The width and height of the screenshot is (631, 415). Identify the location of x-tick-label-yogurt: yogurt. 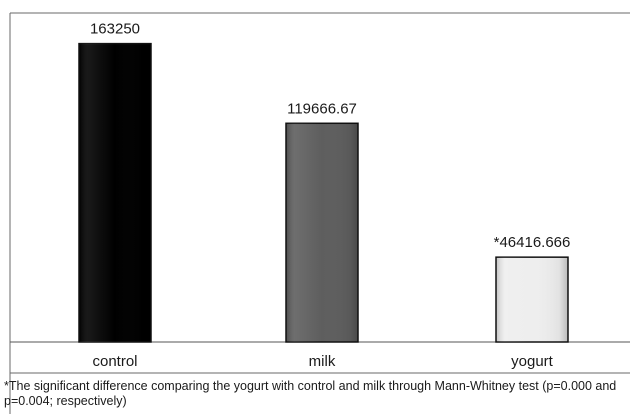
(532, 361).